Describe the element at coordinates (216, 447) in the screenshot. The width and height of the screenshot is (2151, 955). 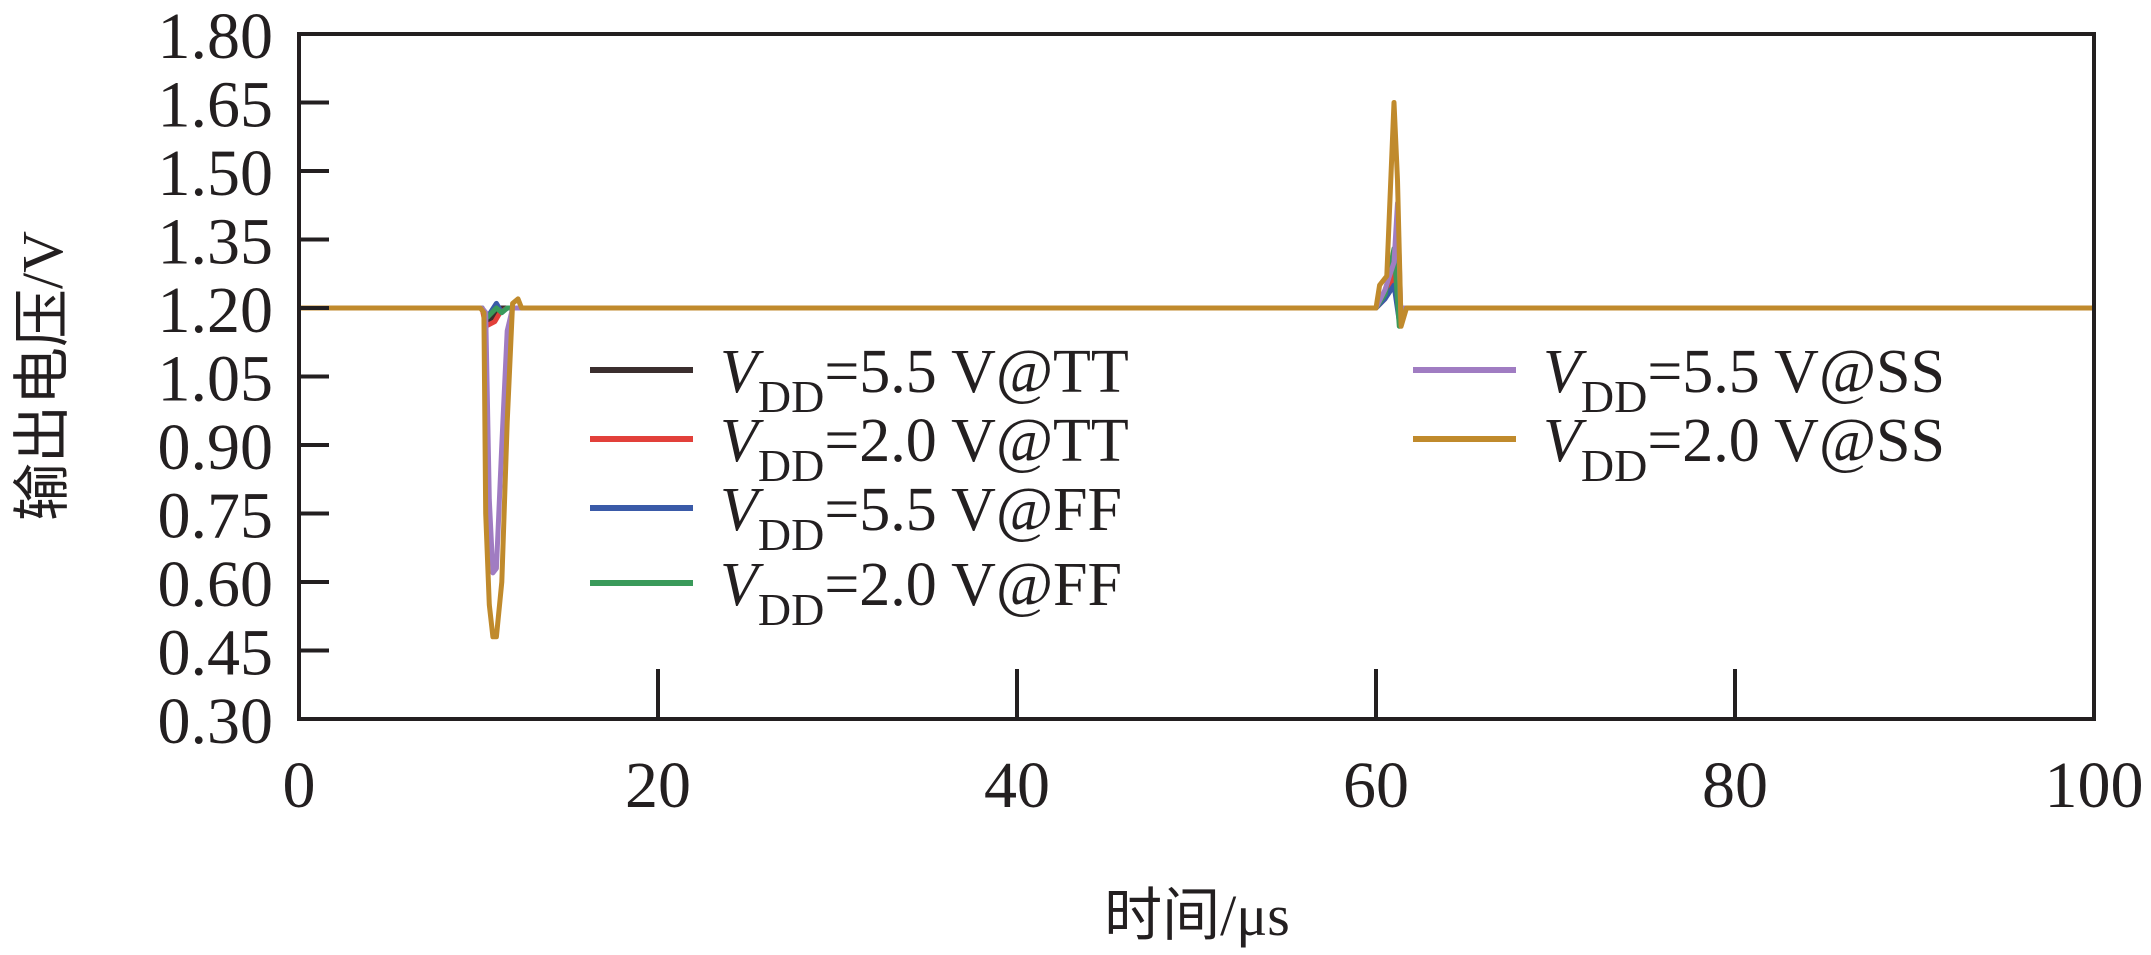
I see `y-tick-label: 0.90` at that location.